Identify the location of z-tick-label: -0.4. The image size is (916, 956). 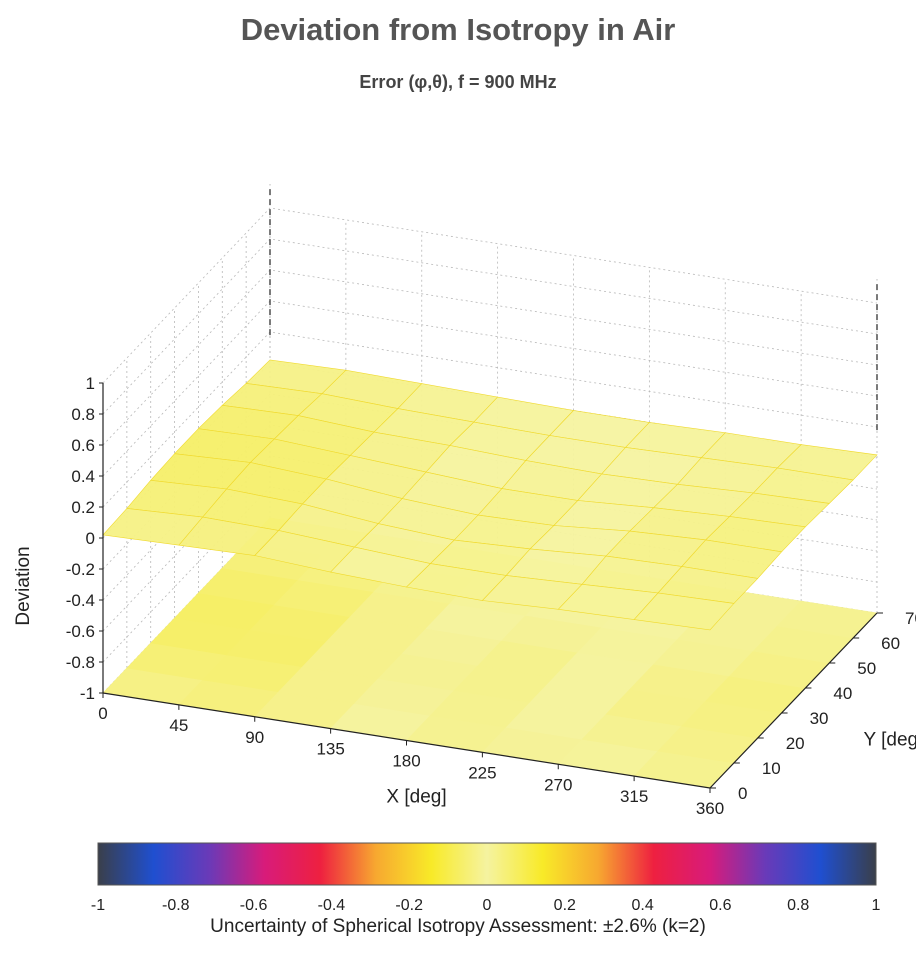
(80, 600).